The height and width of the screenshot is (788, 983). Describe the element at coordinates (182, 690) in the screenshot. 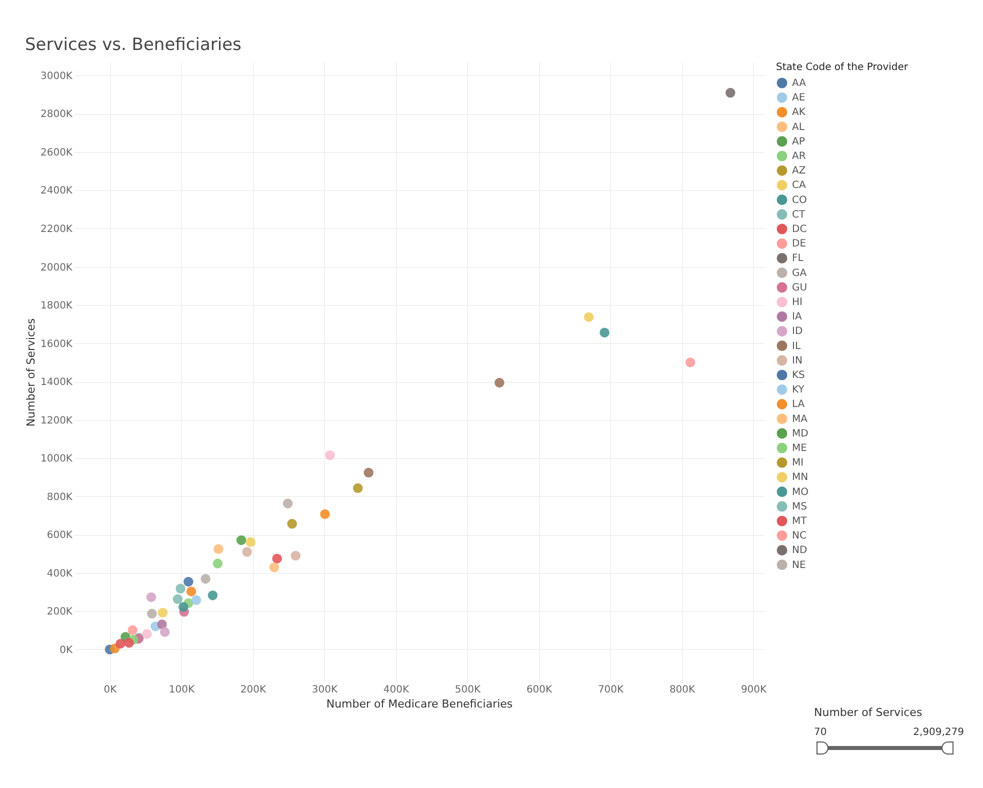

I see `x-tick-label: 100K` at that location.